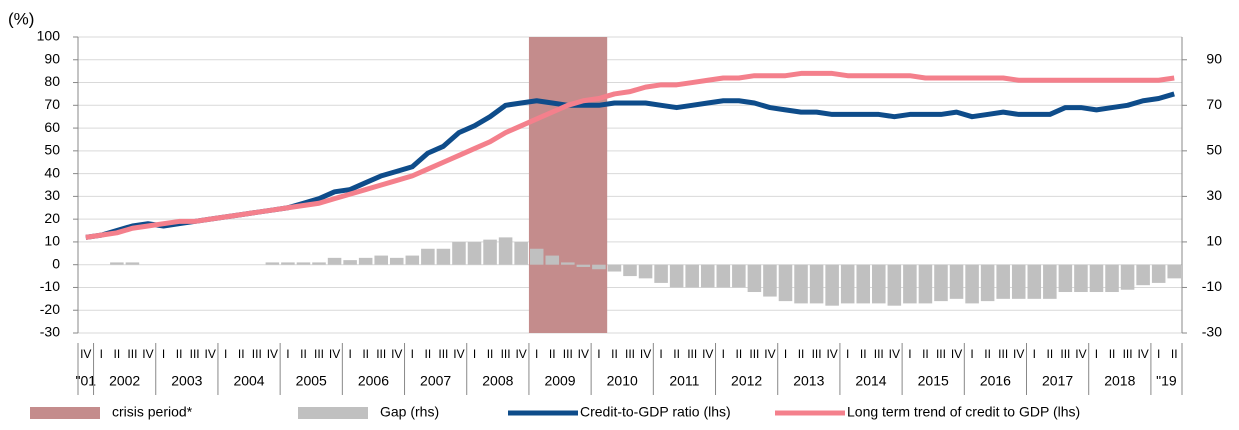  Describe the element at coordinates (808, 381) in the screenshot. I see `x-group-label: 2013` at that location.